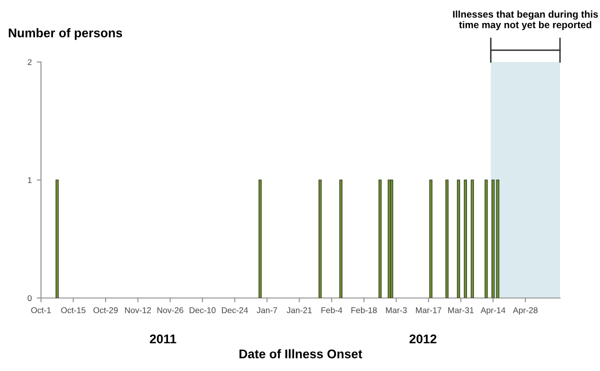 Image resolution: width=600 pixels, height=371 pixels. What do you see at coordinates (105, 310) in the screenshot?
I see `x-tick-label: Oct-29` at bounding box center [105, 310].